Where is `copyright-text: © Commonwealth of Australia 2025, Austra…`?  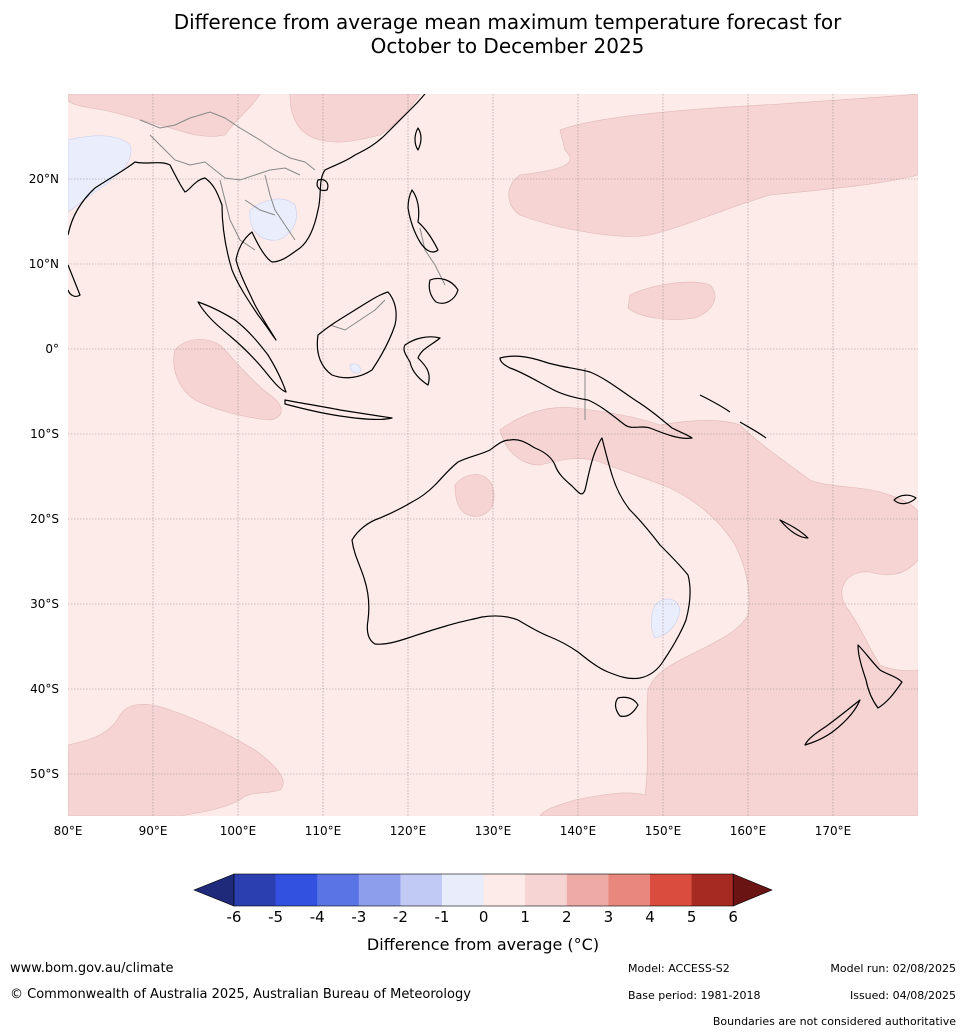 copyright-text: © Commonwealth of Australia 2025, Austra… is located at coordinates (240, 994).